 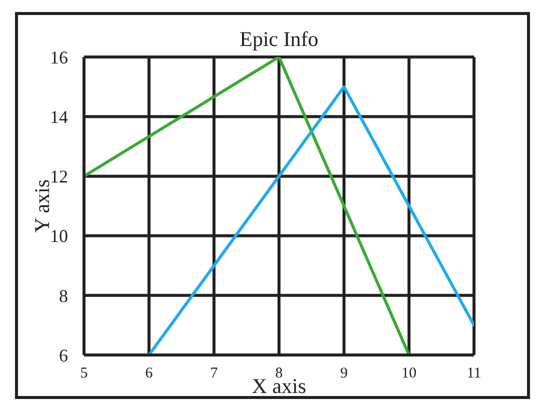 What do you see at coordinates (84, 374) in the screenshot?
I see `x-tick-label: 5` at bounding box center [84, 374].